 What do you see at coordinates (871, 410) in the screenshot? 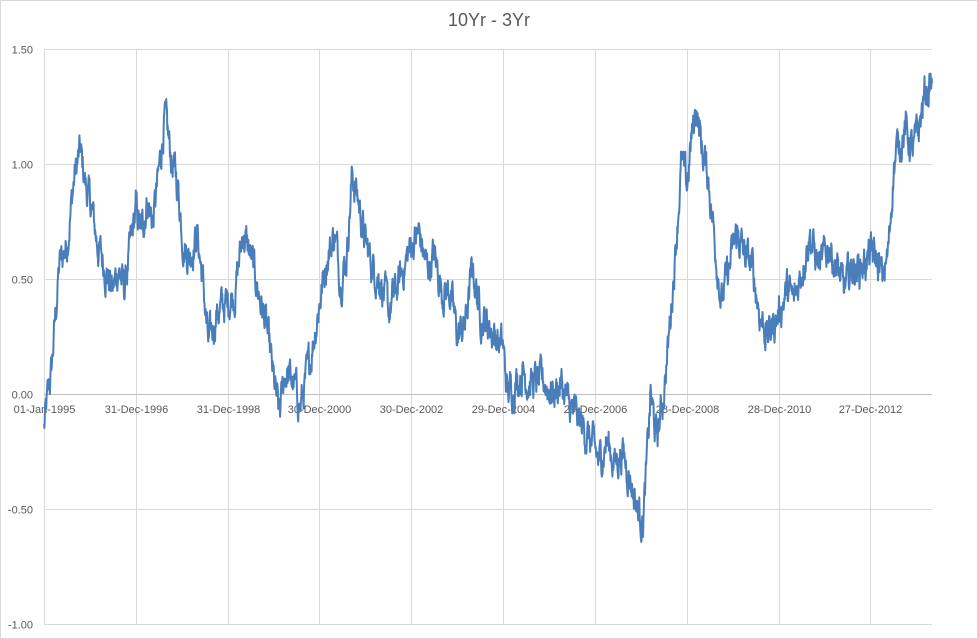
I see `x-tick-label: 27-Dec-2012` at bounding box center [871, 410].